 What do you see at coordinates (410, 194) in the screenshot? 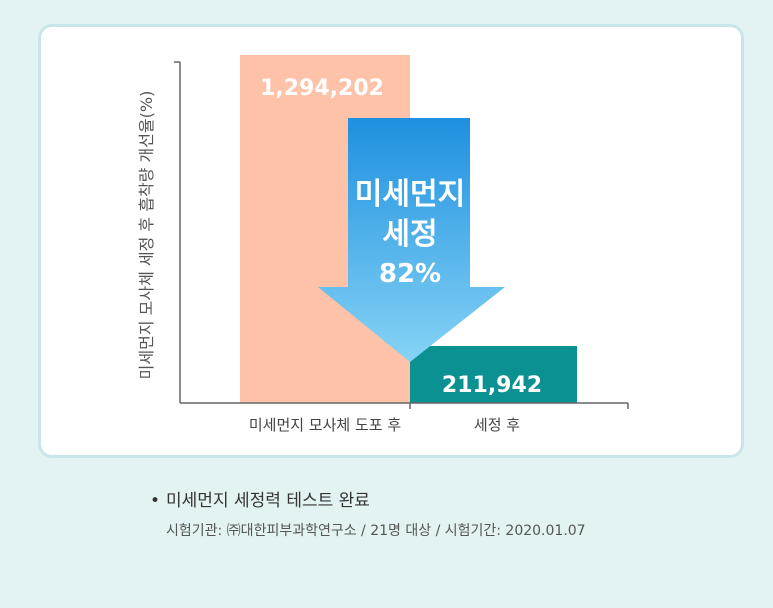
I see `arrow-line-1: 미세먼지` at bounding box center [410, 194].